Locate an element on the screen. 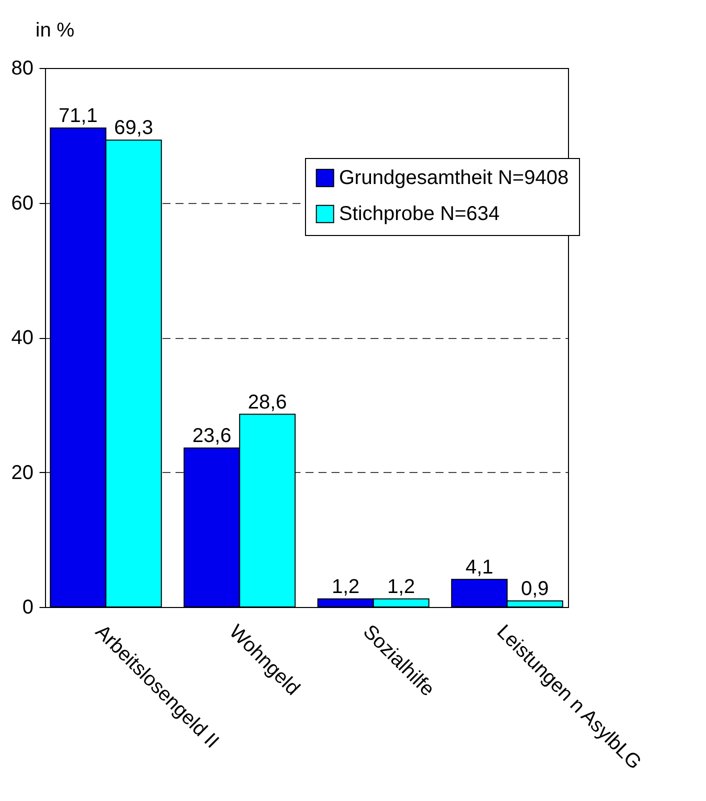 This screenshot has height=801, width=706. data-label: 69,3 is located at coordinates (134, 128).